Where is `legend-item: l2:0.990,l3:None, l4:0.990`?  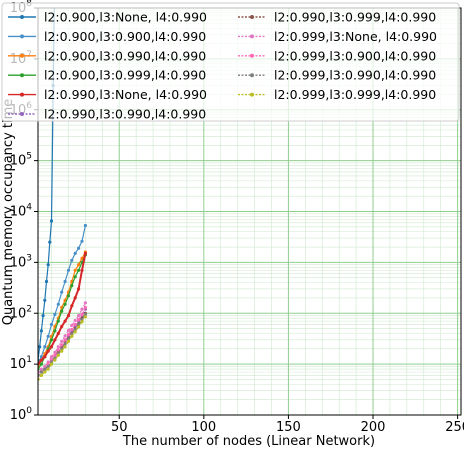
legend-item: l2:0.990,l3:None, l4:0.990 is located at coordinates (107, 94).